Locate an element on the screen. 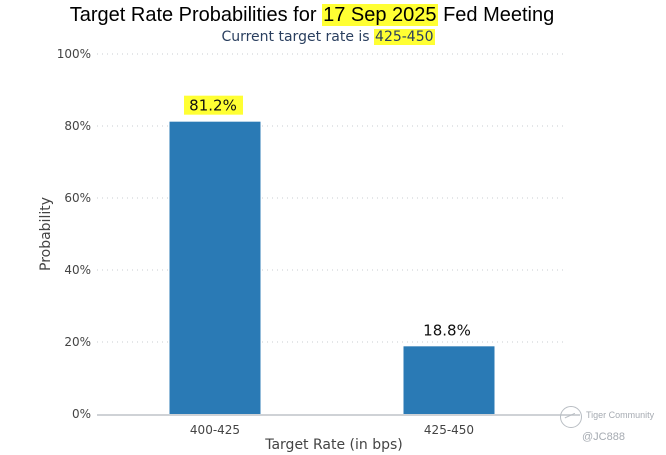 The image size is (666, 455). x-axis-title: Target Rate (in bps) is located at coordinates (333, 445).